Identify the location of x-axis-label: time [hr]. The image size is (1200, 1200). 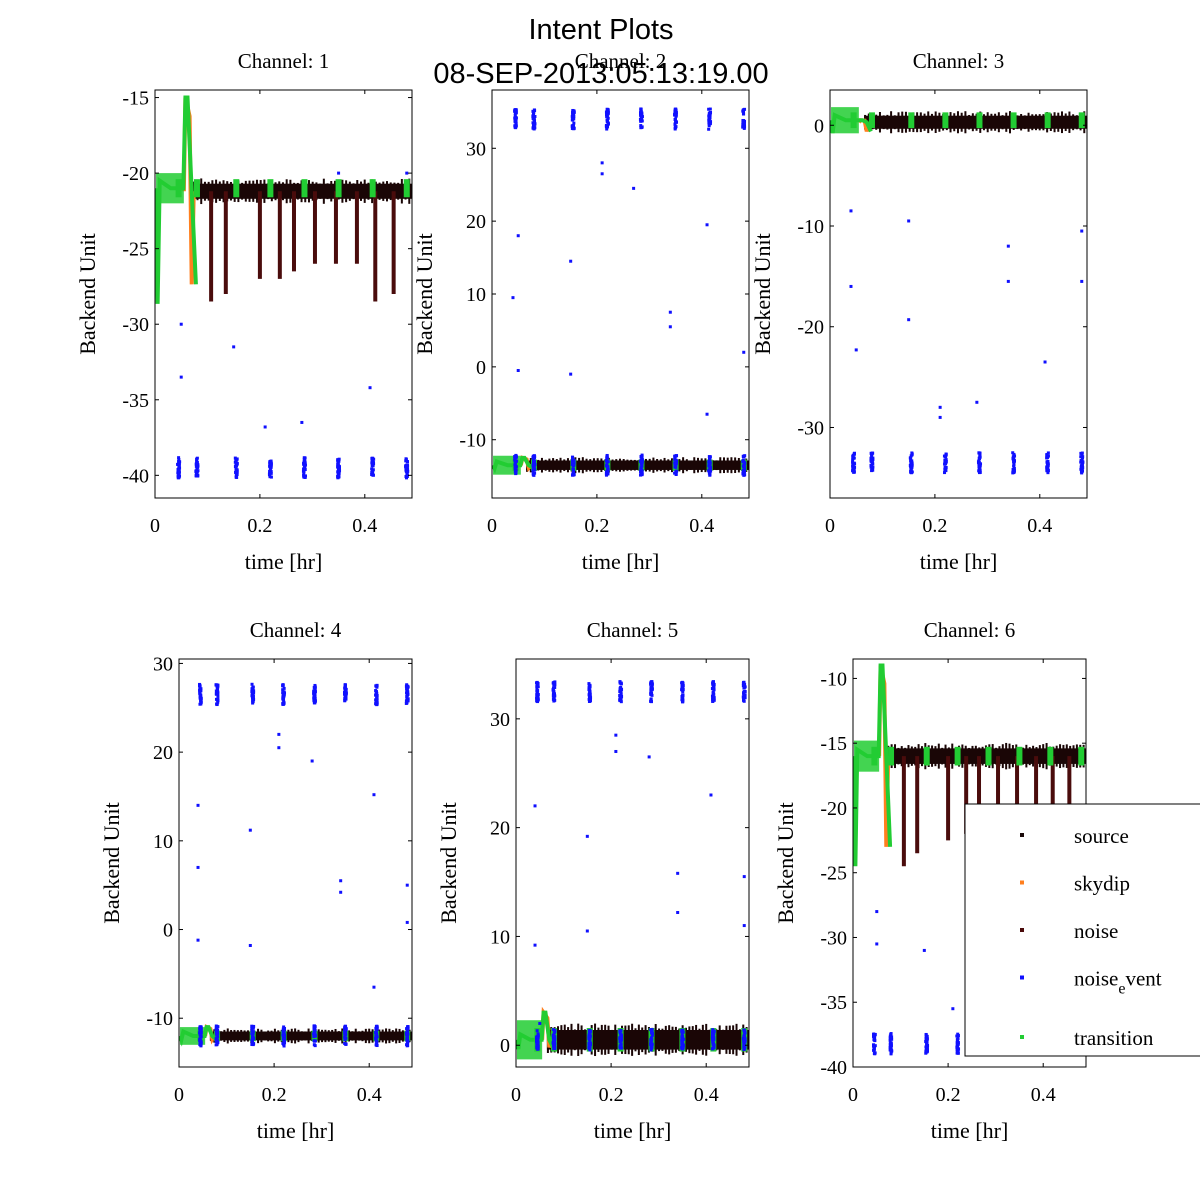
(959, 561).